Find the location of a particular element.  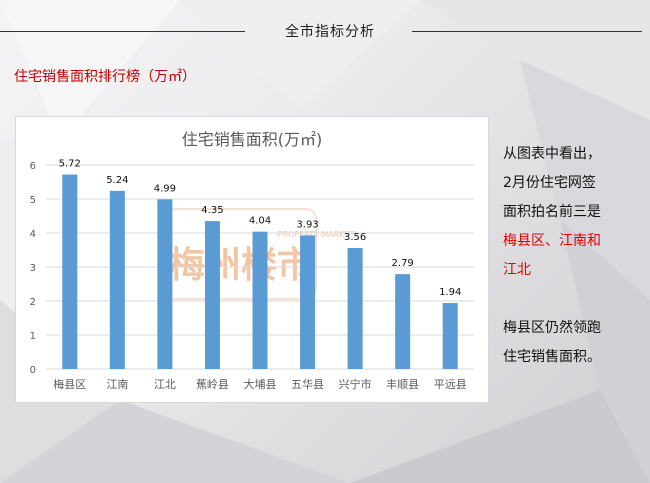

y-tick-label: 5 is located at coordinates (33, 200).